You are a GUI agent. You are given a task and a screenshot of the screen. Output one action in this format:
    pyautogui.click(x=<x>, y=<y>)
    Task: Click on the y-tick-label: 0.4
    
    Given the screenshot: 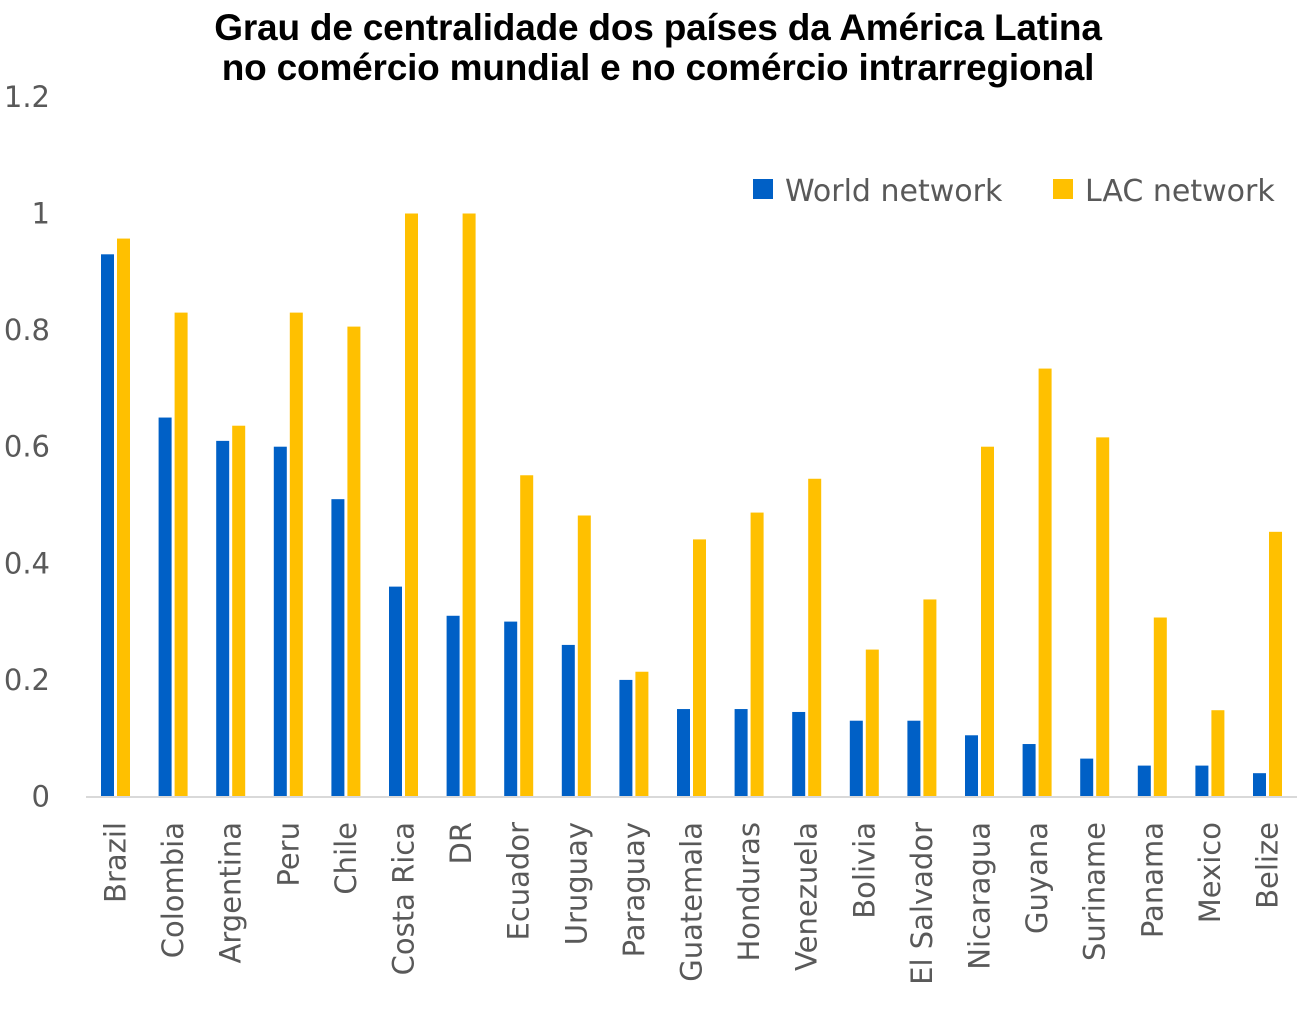 What is the action you would take?
    pyautogui.click(x=27, y=563)
    